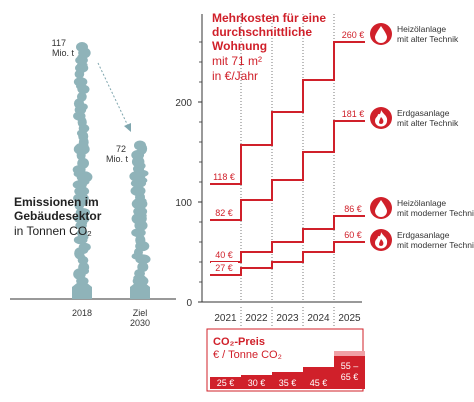 The width and height of the screenshot is (474, 402). I want to click on co2-price-bars: 25 € 30 € 35 € 45 € 55 –65 €, so click(287, 370).